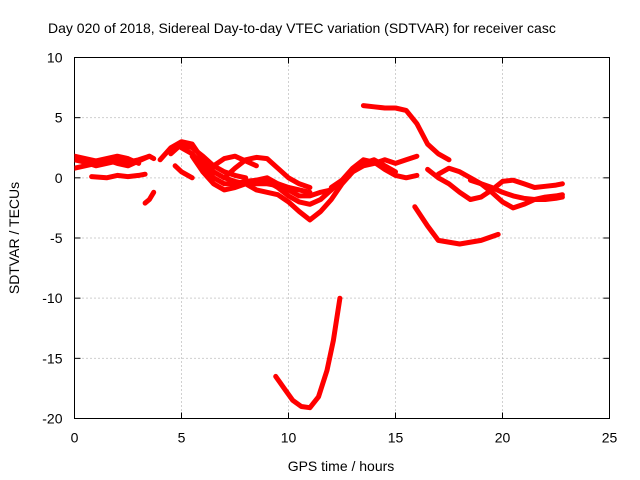 The height and width of the screenshot is (480, 640). Describe the element at coordinates (52, 419) in the screenshot. I see `y-tick-label: -20` at that location.